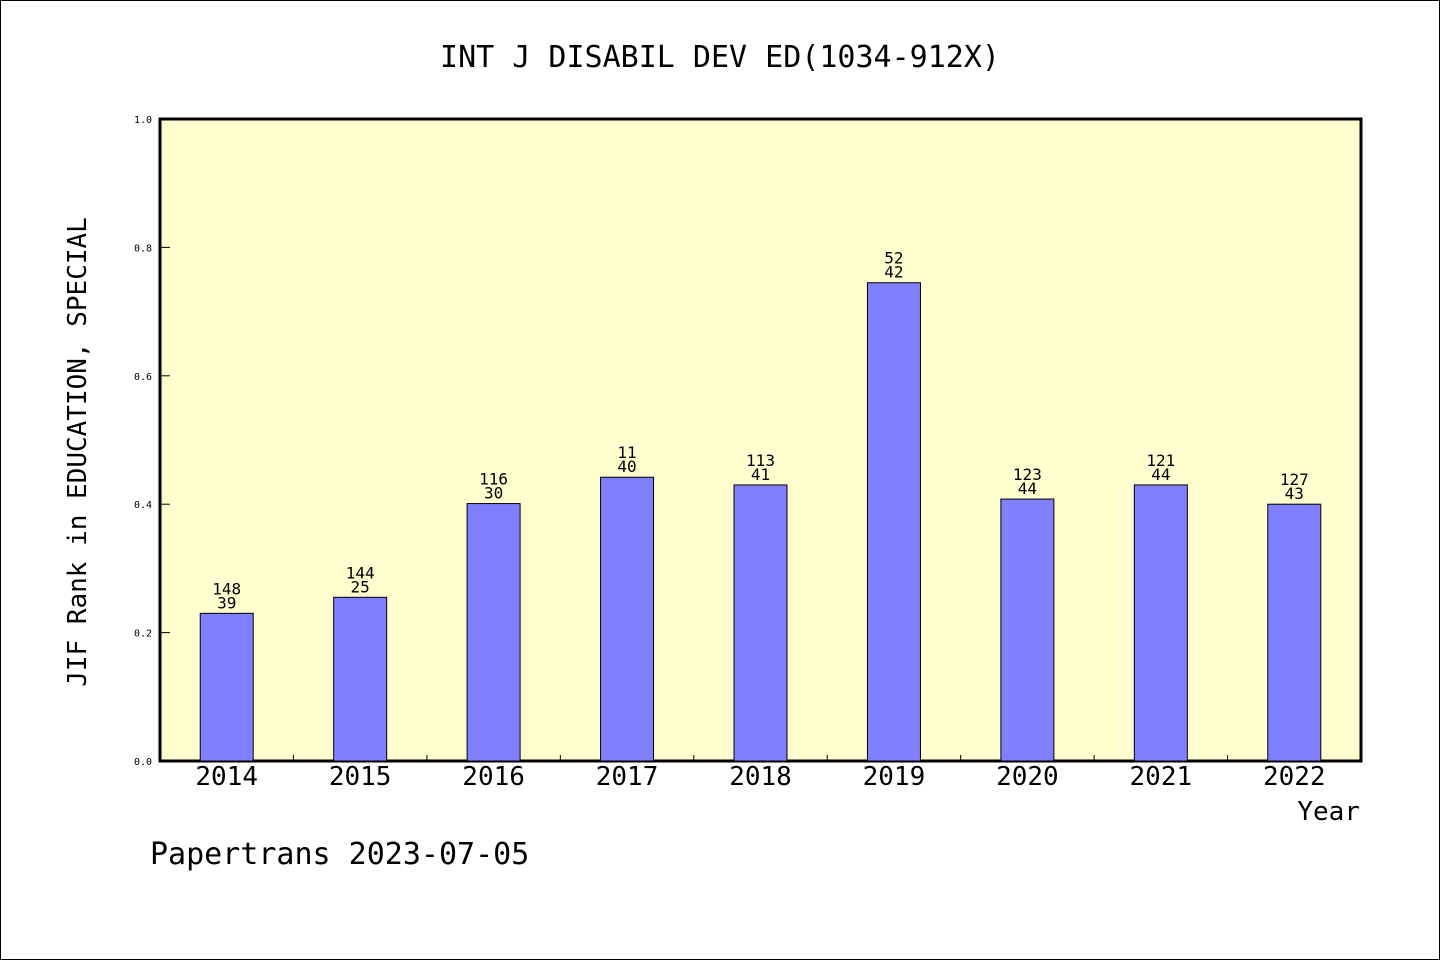 This screenshot has width=1440, height=960. What do you see at coordinates (1294, 777) in the screenshot?
I see `x-tick-label: 2022` at bounding box center [1294, 777].